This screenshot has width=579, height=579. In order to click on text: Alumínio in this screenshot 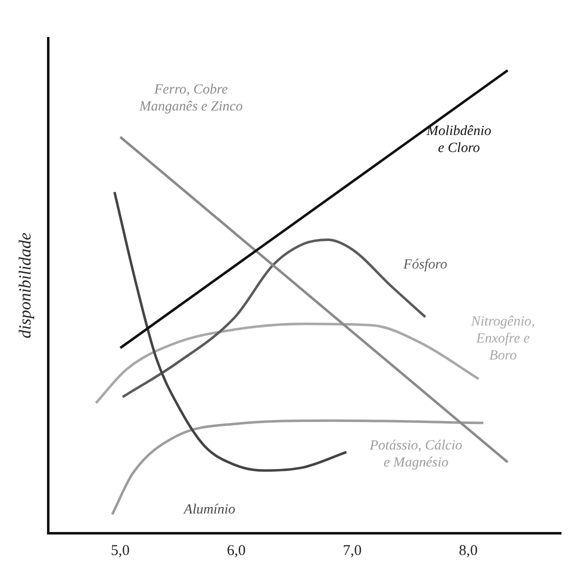, I will do `click(209, 510)`.